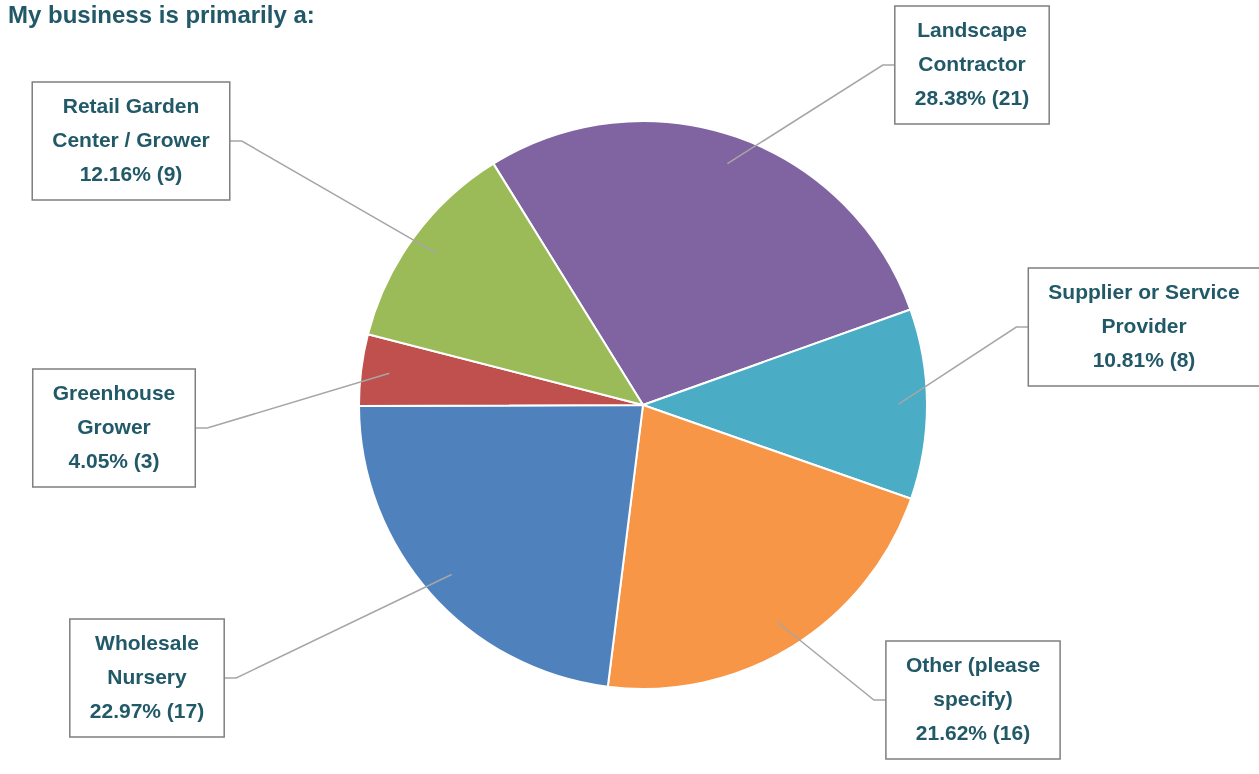 The image size is (1259, 774). I want to click on slice-label: Landscape Contractor, so click(972, 46).